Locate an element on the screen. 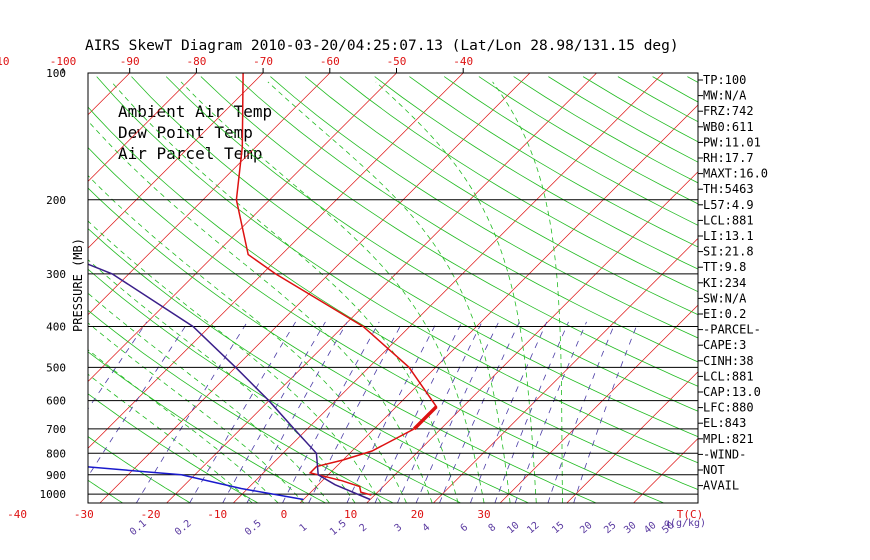 Image resolution: width=870 pixels, height=560 pixels. bottom-temp-tick-label: -20 is located at coordinates (151, 514).